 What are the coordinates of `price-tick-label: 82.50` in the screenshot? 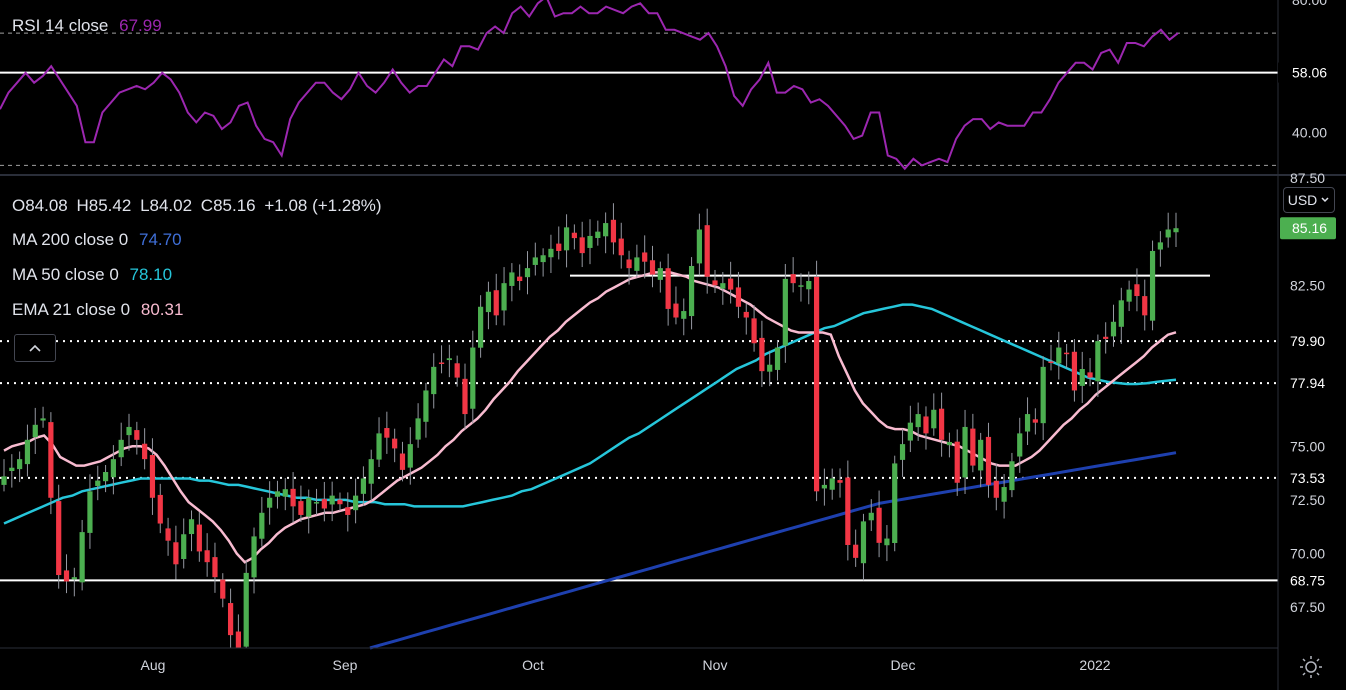 It's located at (1307, 285).